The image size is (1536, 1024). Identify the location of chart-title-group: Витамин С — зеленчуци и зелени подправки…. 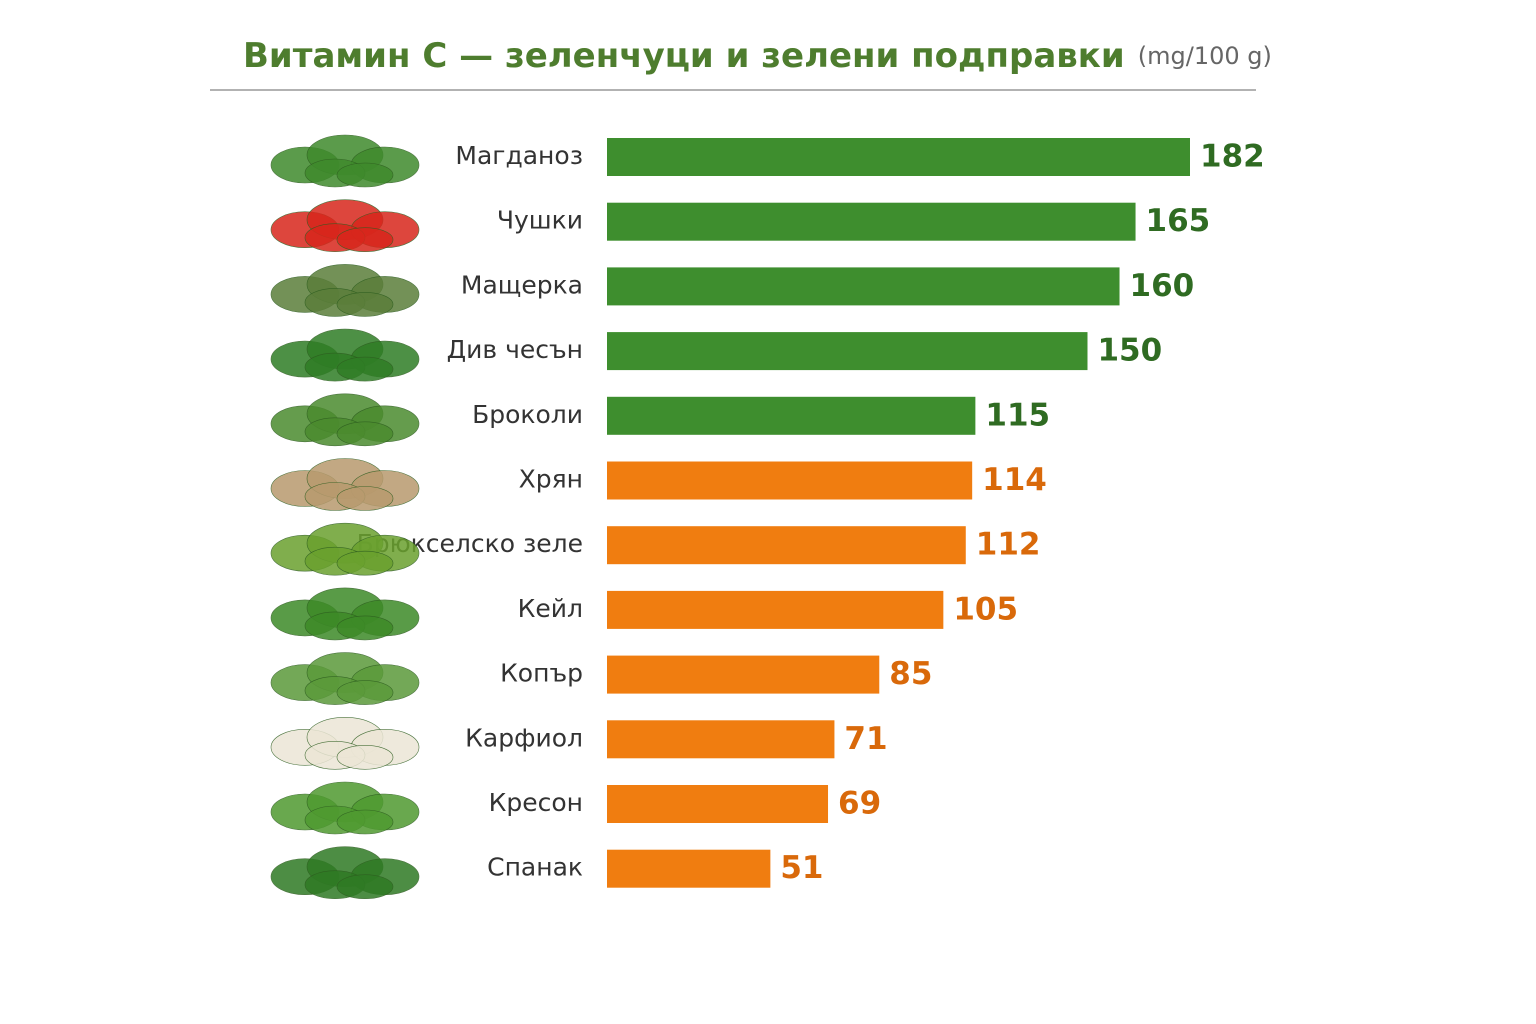
(757, 56).